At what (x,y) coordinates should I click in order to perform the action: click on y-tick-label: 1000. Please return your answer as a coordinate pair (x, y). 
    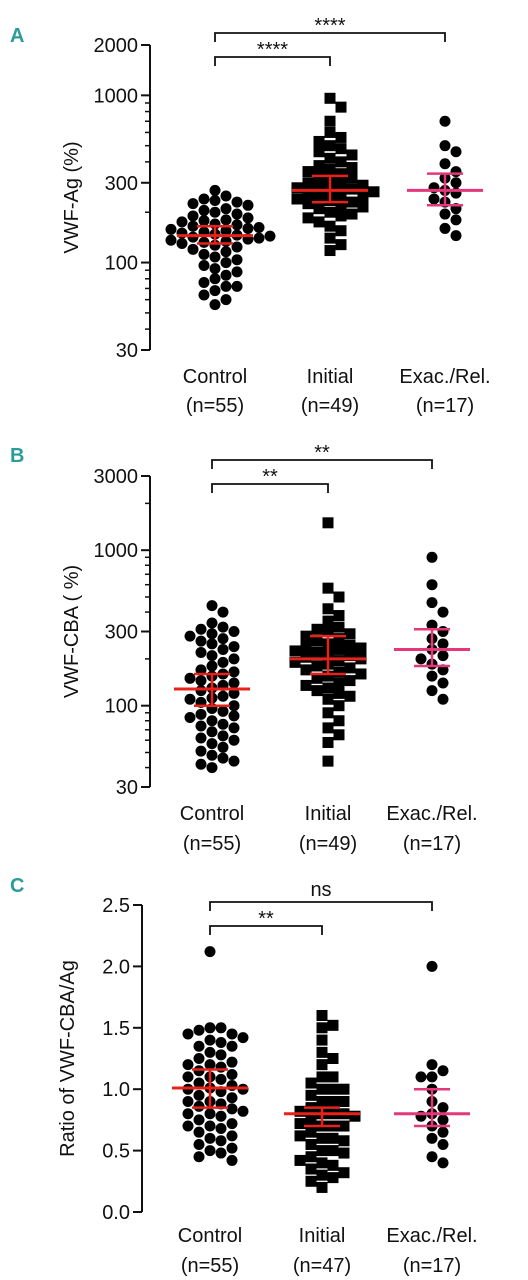
    Looking at the image, I should click on (116, 551).